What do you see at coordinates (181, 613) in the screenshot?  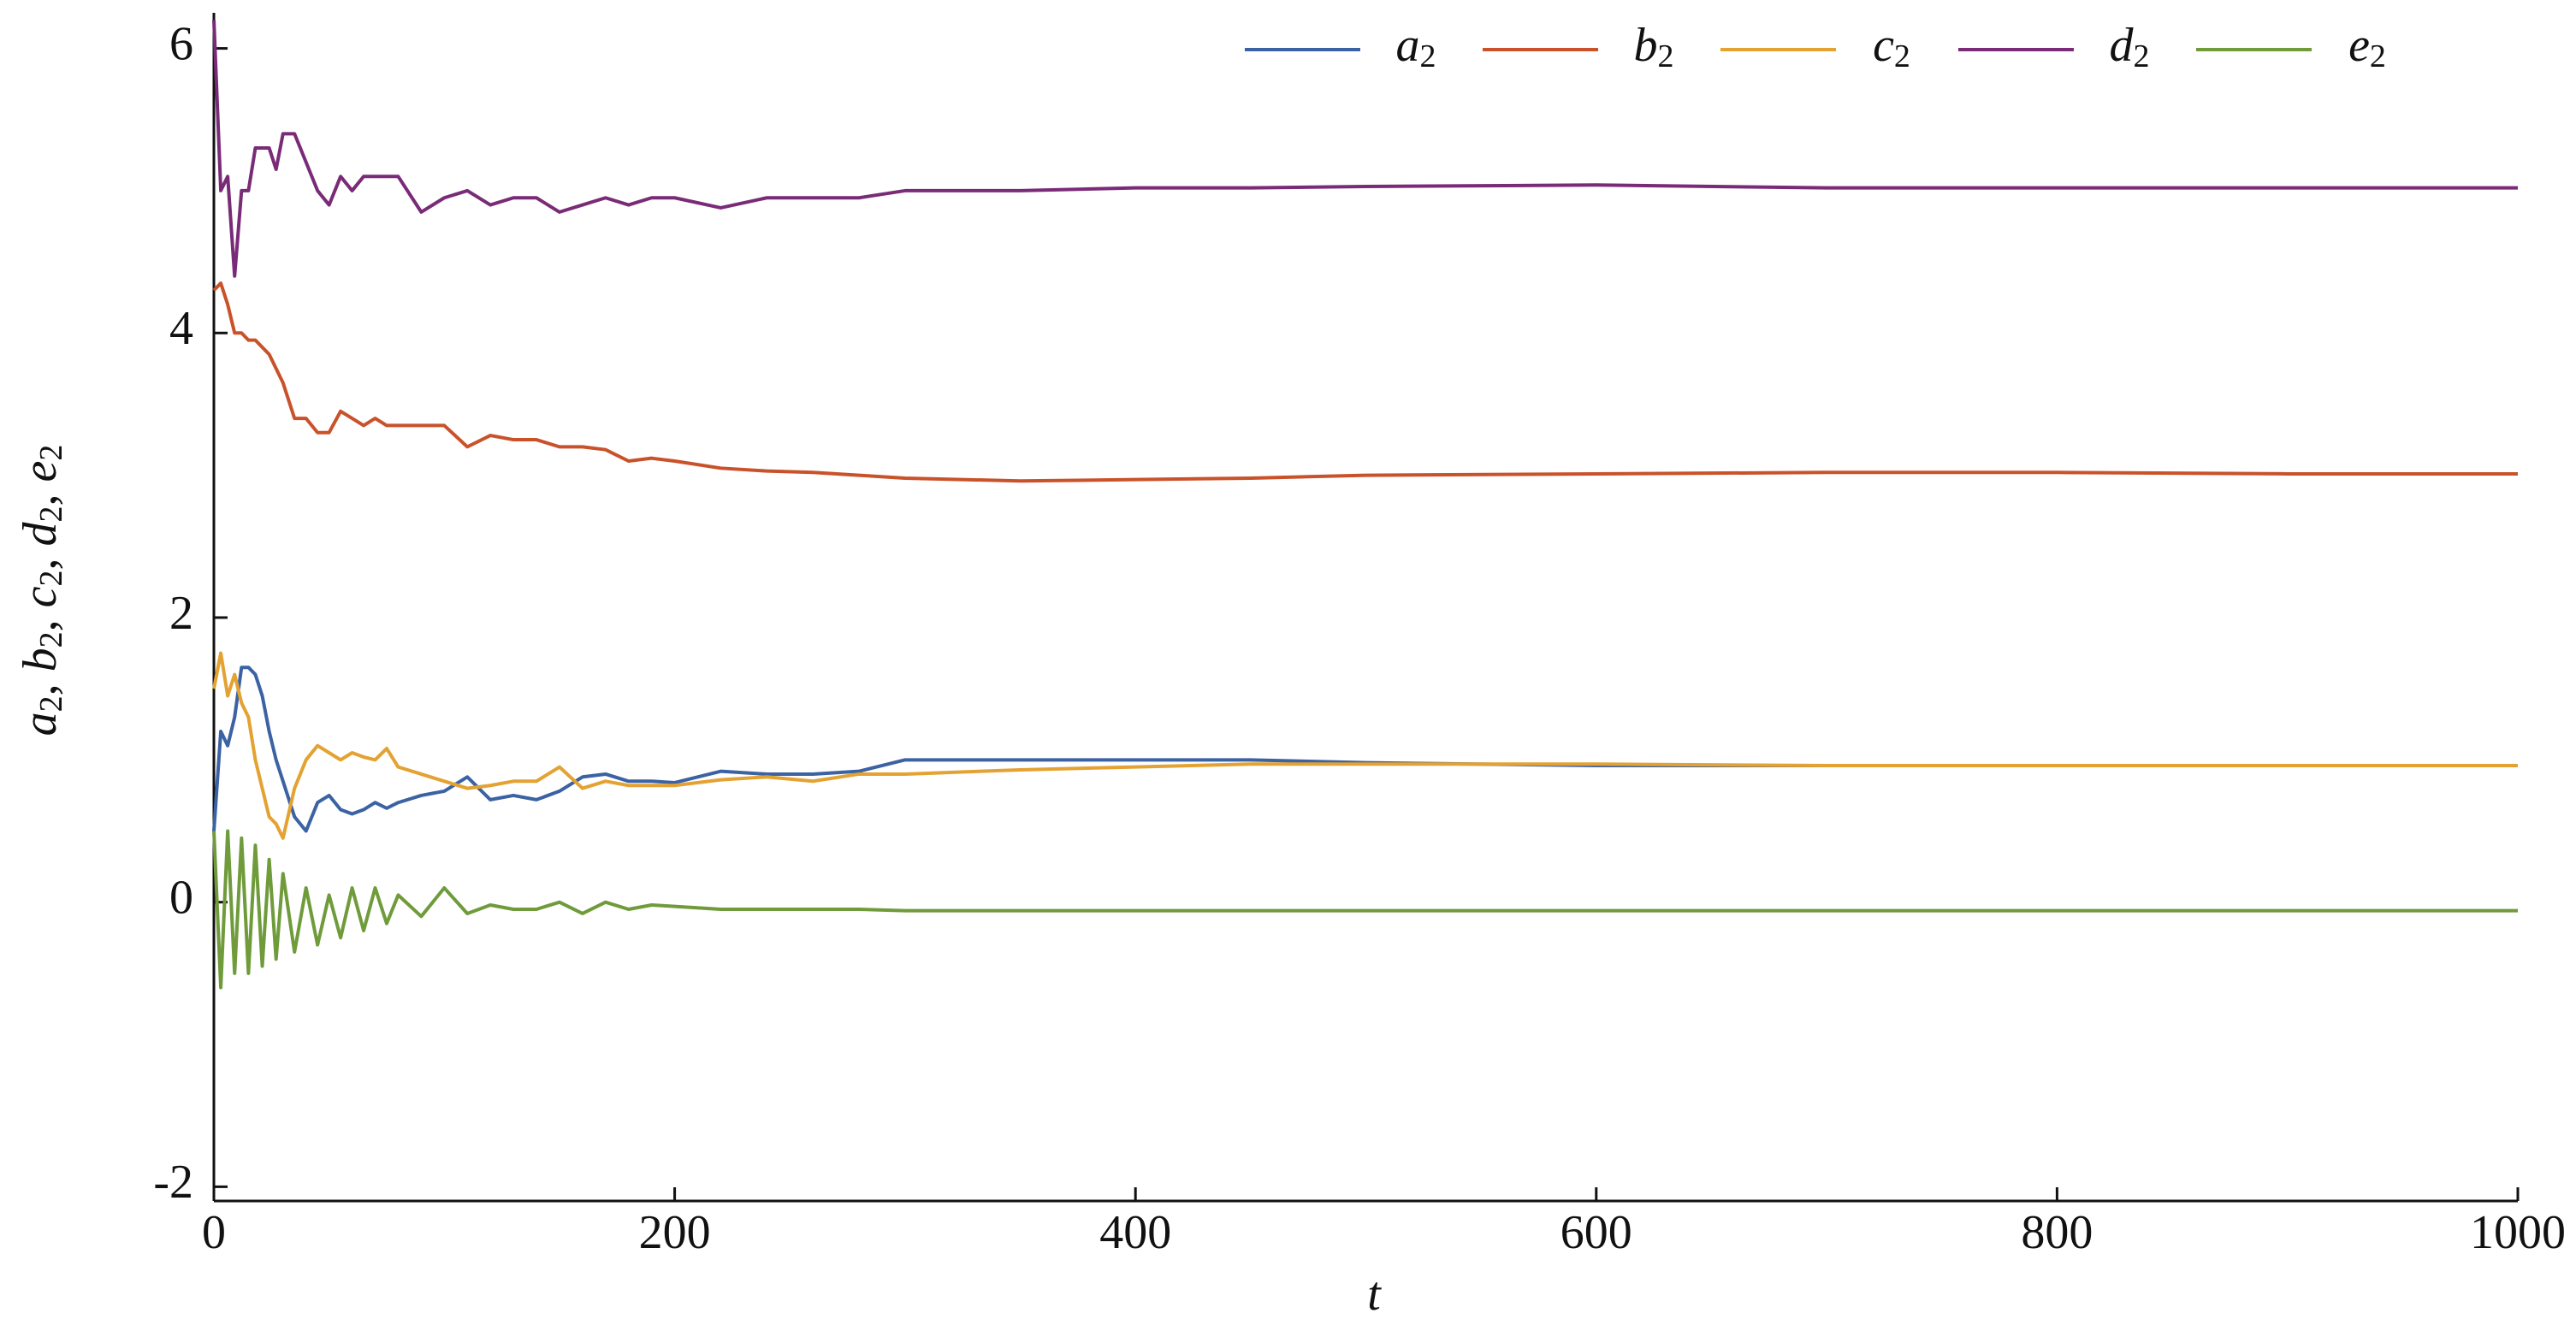 I see `y-tick-label: 2` at bounding box center [181, 613].